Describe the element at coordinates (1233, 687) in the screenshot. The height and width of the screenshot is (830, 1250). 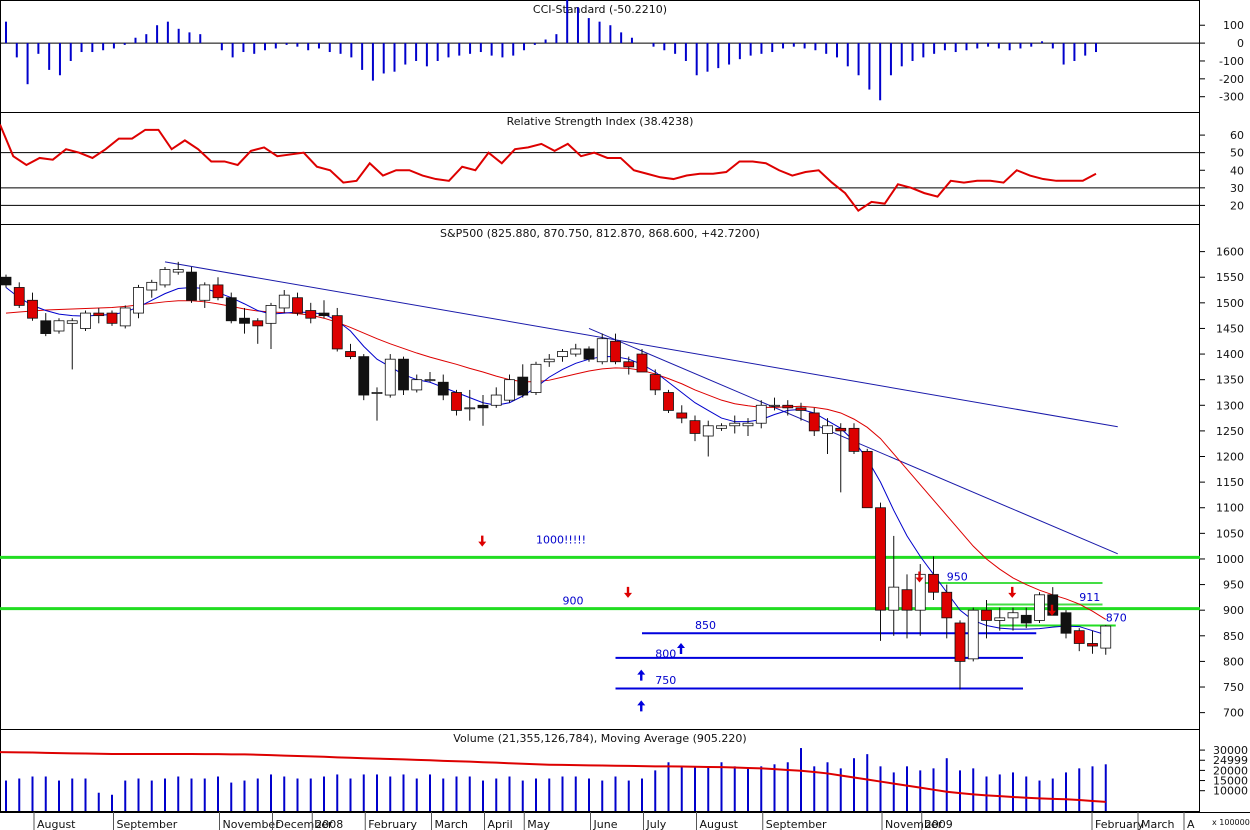
I see `price-tick-label: 750` at that location.